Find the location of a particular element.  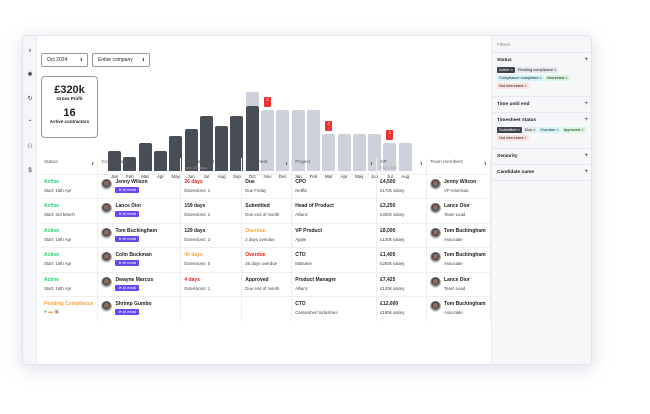

column-header: Time until end avg: 34 days ⬍ is located at coordinates (211, 166).